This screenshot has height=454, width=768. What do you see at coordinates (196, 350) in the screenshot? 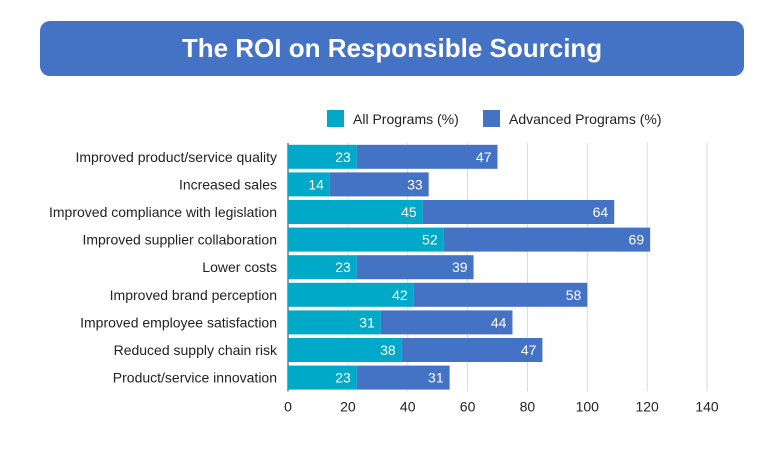
I see `category-label: Reduced supply chain risk` at bounding box center [196, 350].